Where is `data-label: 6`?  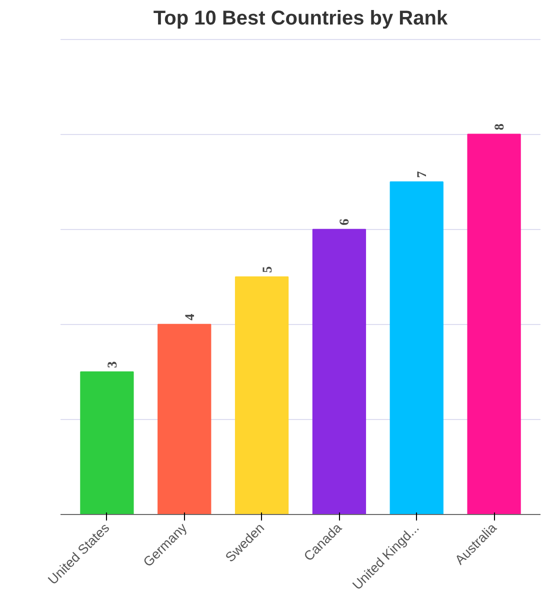
data-label: 6 is located at coordinates (344, 222).